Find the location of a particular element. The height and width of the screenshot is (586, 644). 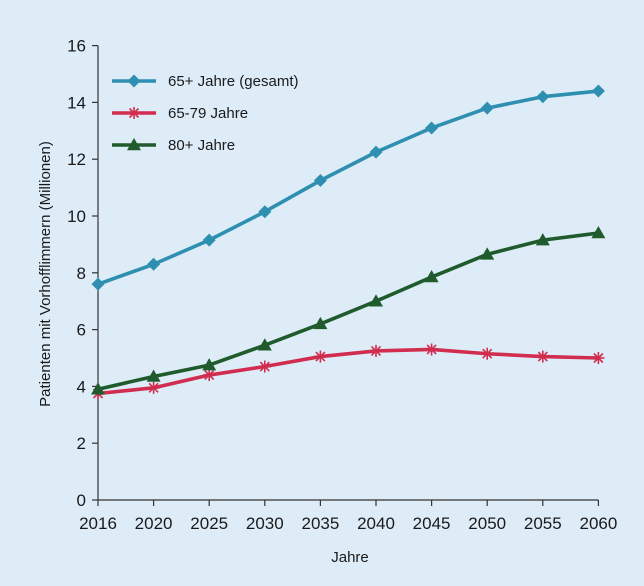

y-tick-label: 10 is located at coordinates (76, 216).